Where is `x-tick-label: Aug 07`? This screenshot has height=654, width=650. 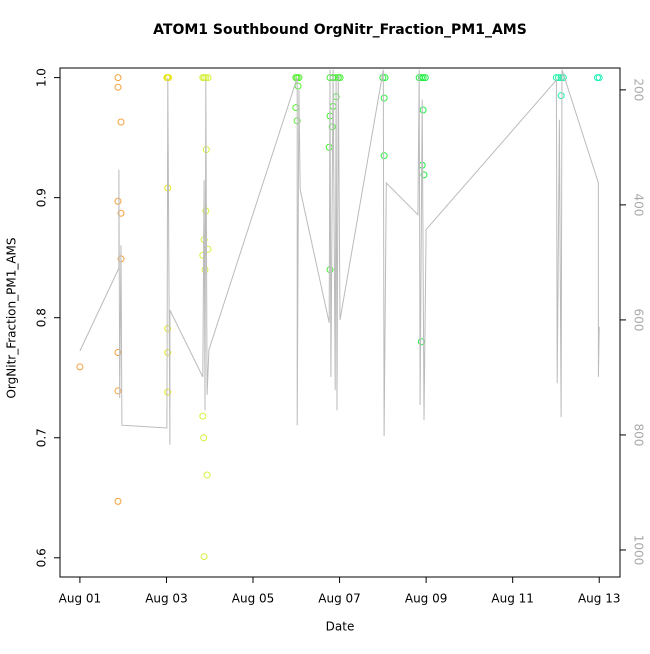
x-tick-label: Aug 07 is located at coordinates (339, 599).